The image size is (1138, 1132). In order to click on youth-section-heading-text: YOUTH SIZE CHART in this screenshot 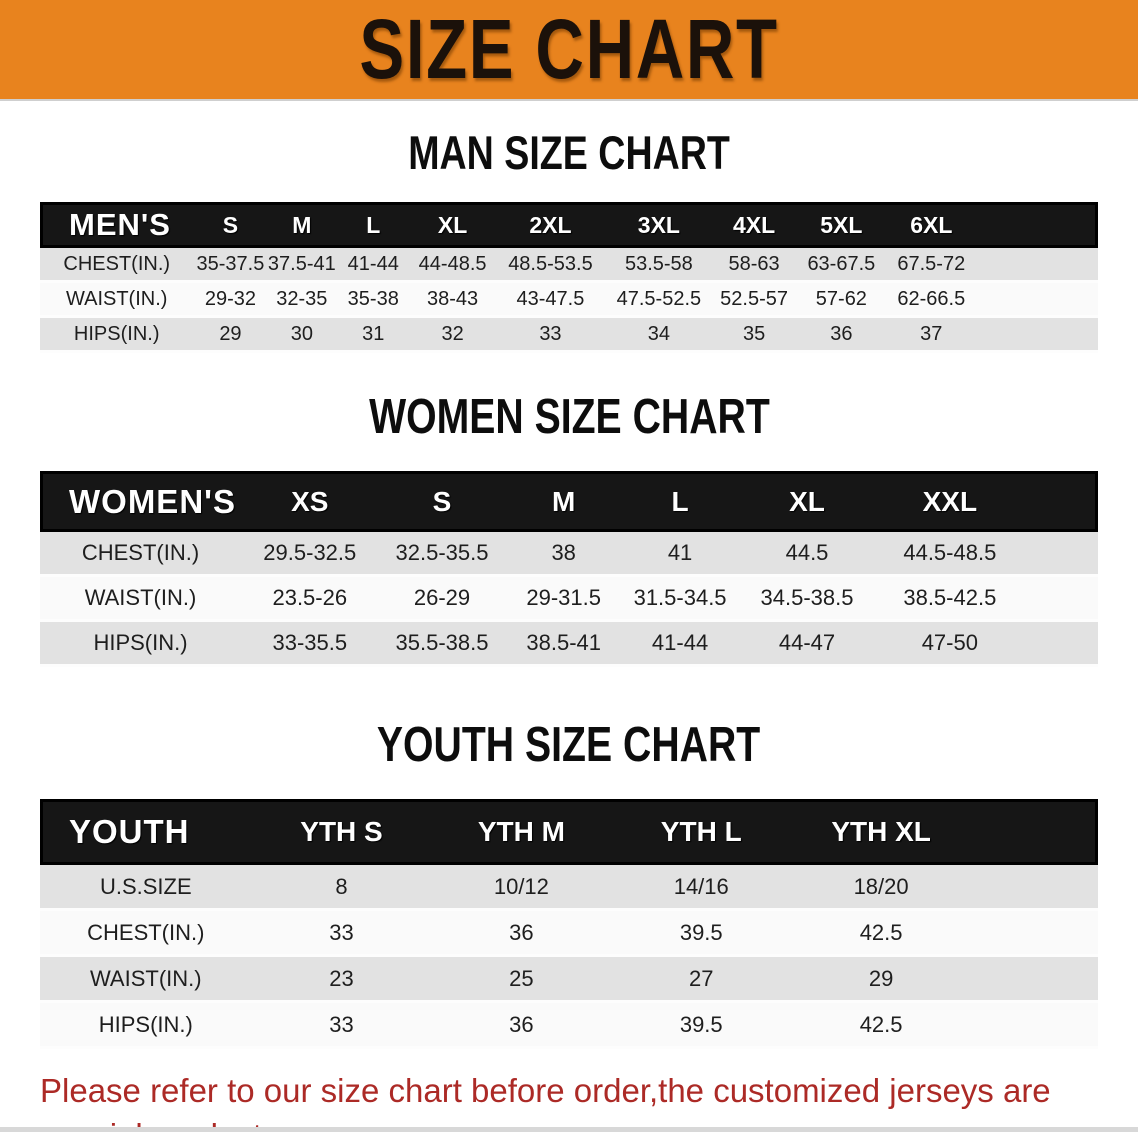, I will do `click(569, 745)`.